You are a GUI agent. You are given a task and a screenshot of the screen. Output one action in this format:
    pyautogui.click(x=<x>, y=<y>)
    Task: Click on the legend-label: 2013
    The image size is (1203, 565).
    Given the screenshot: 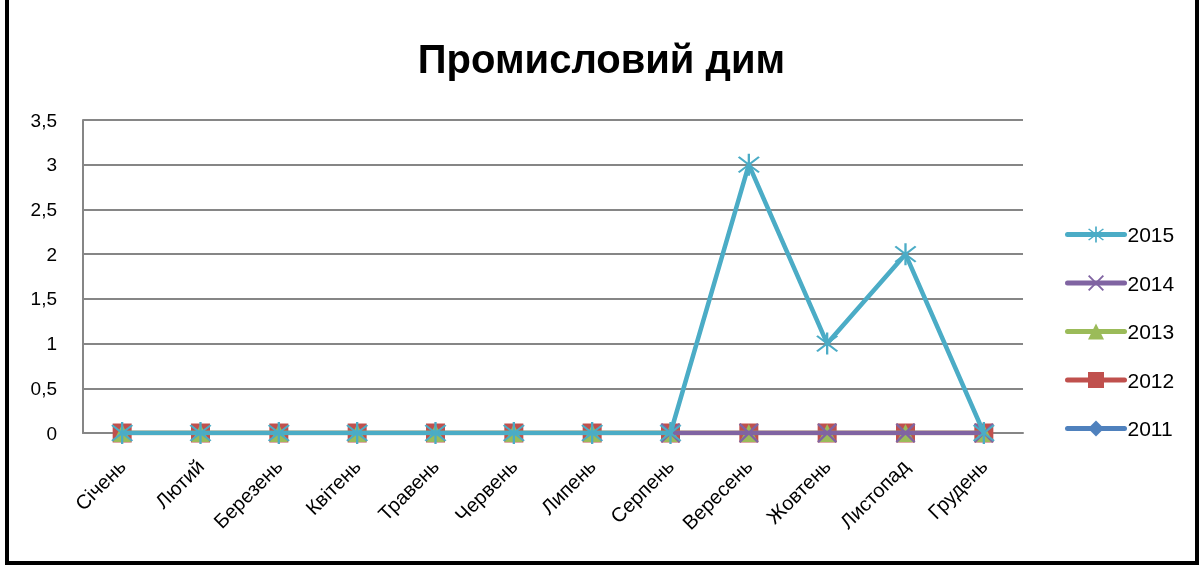 What is the action you would take?
    pyautogui.click(x=1151, y=331)
    